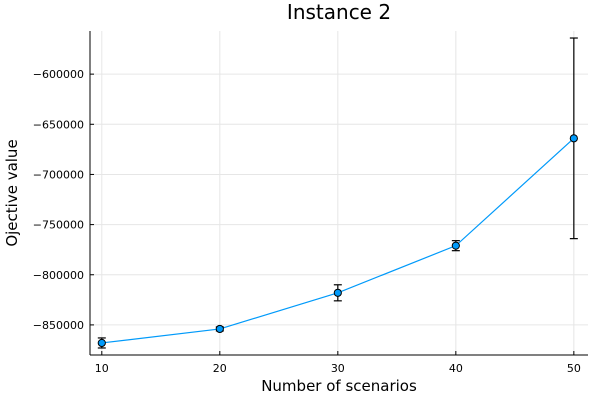 This screenshot has height=400, width=600. What do you see at coordinates (102, 368) in the screenshot?
I see `x-tick-label: 10` at bounding box center [102, 368].